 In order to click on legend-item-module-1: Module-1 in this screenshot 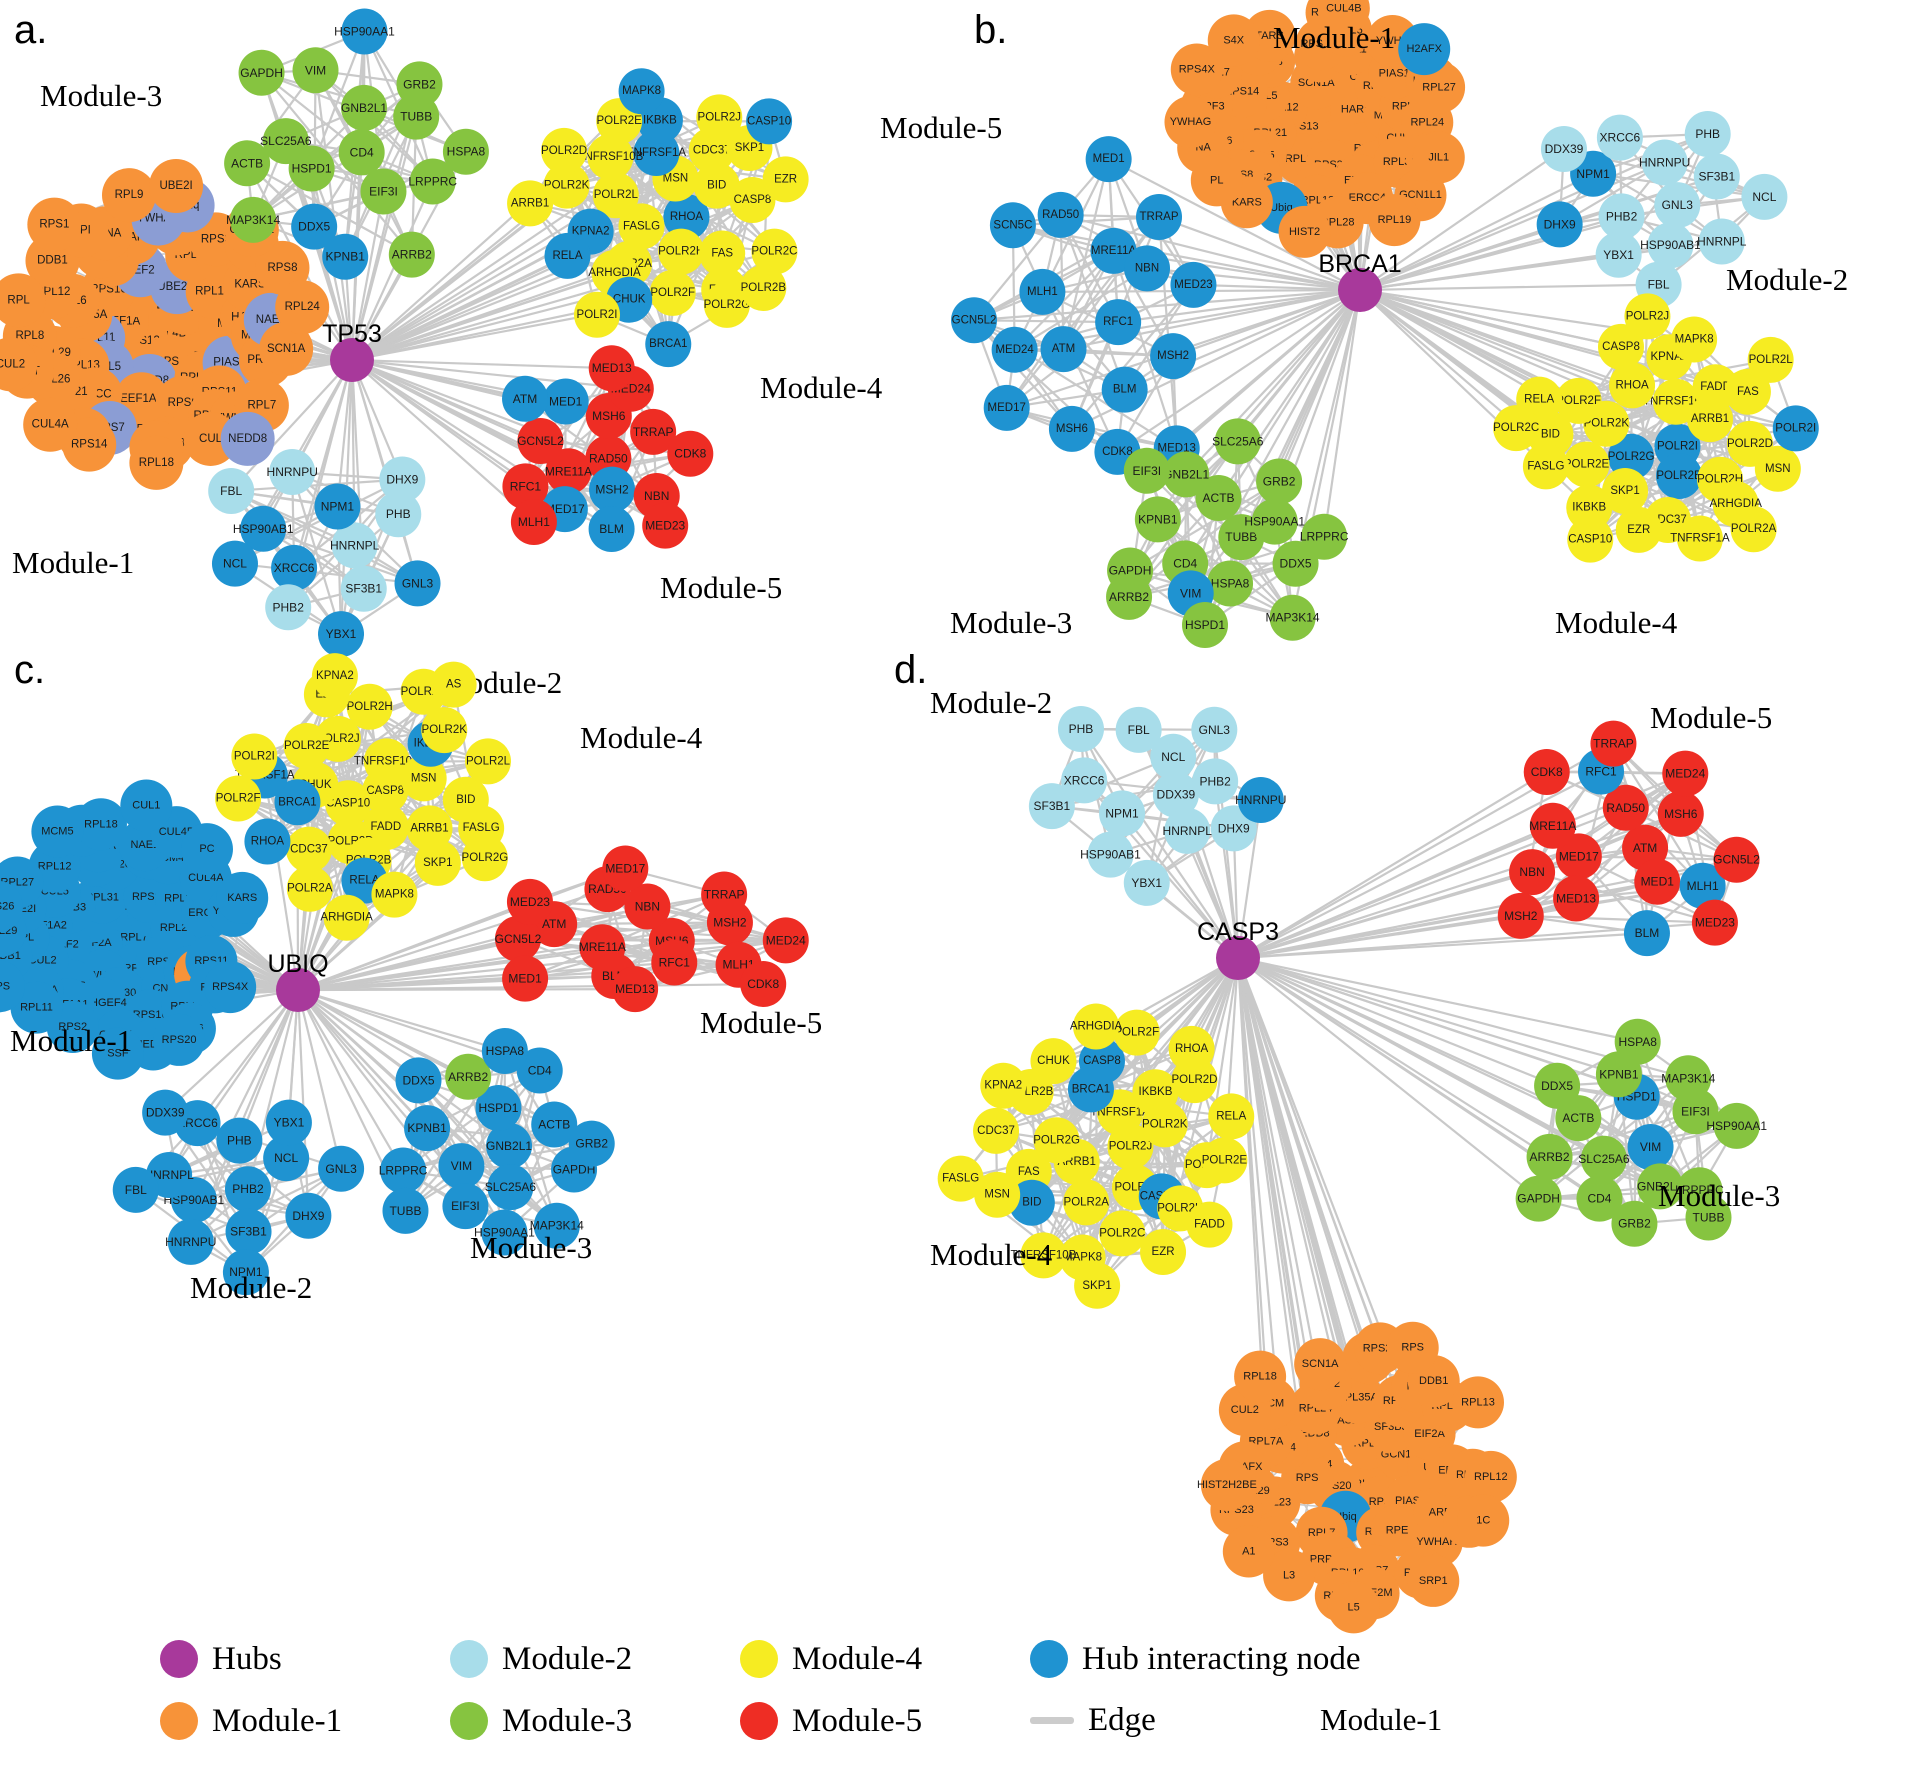, I will do `click(251, 1721)`.